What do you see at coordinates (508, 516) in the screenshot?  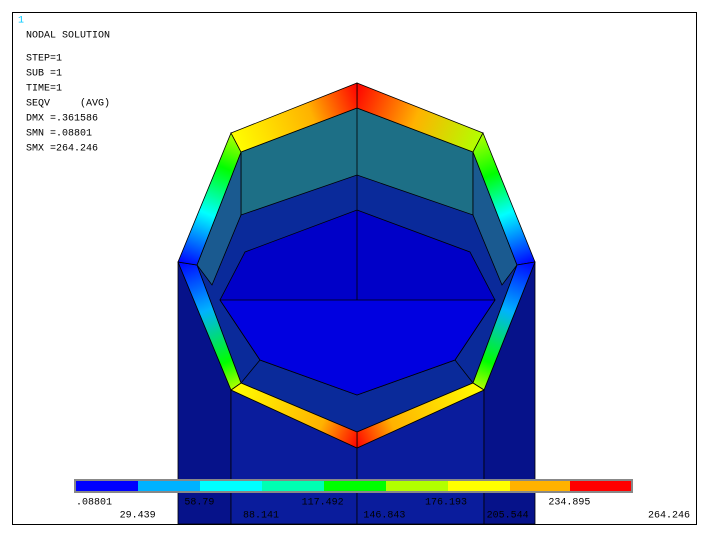 I see `legend-label: 205.544` at bounding box center [508, 516].